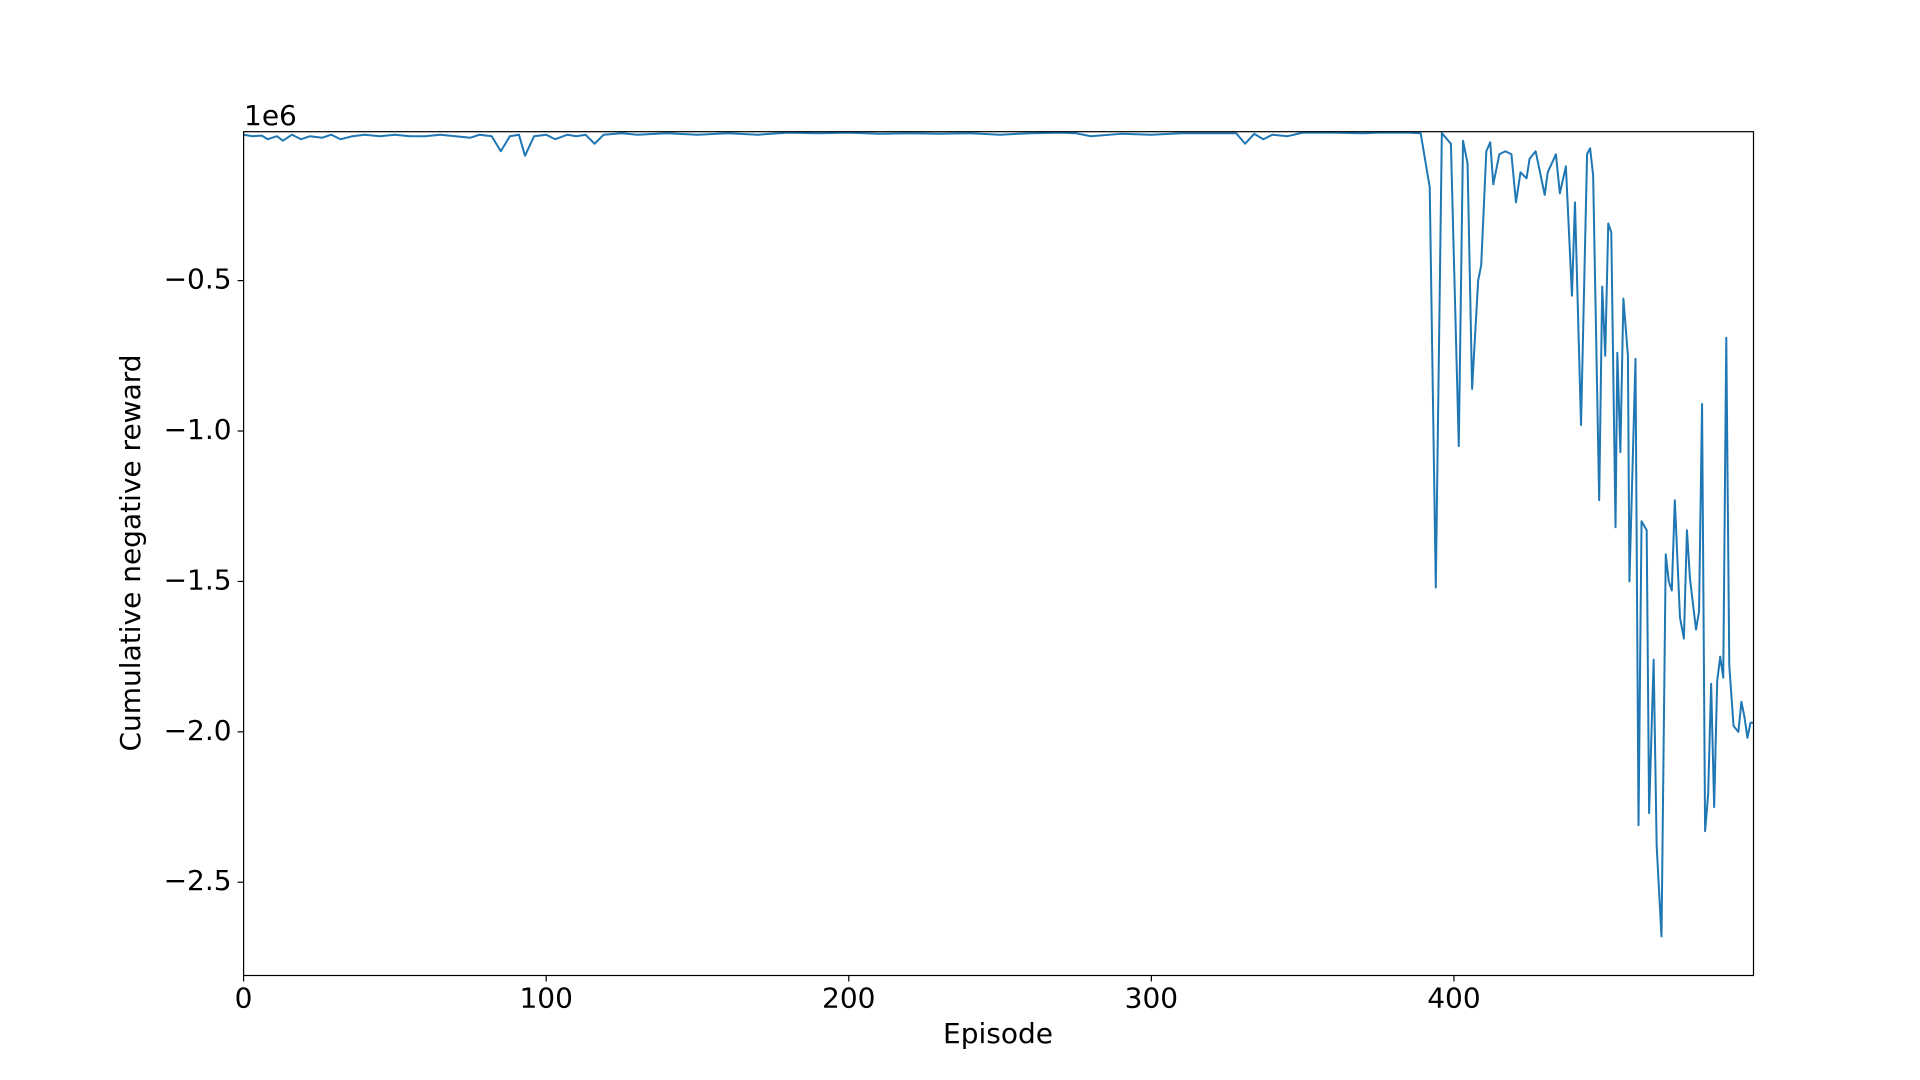 The height and width of the screenshot is (1080, 1920). I want to click on x-tick-label: 100, so click(545, 998).